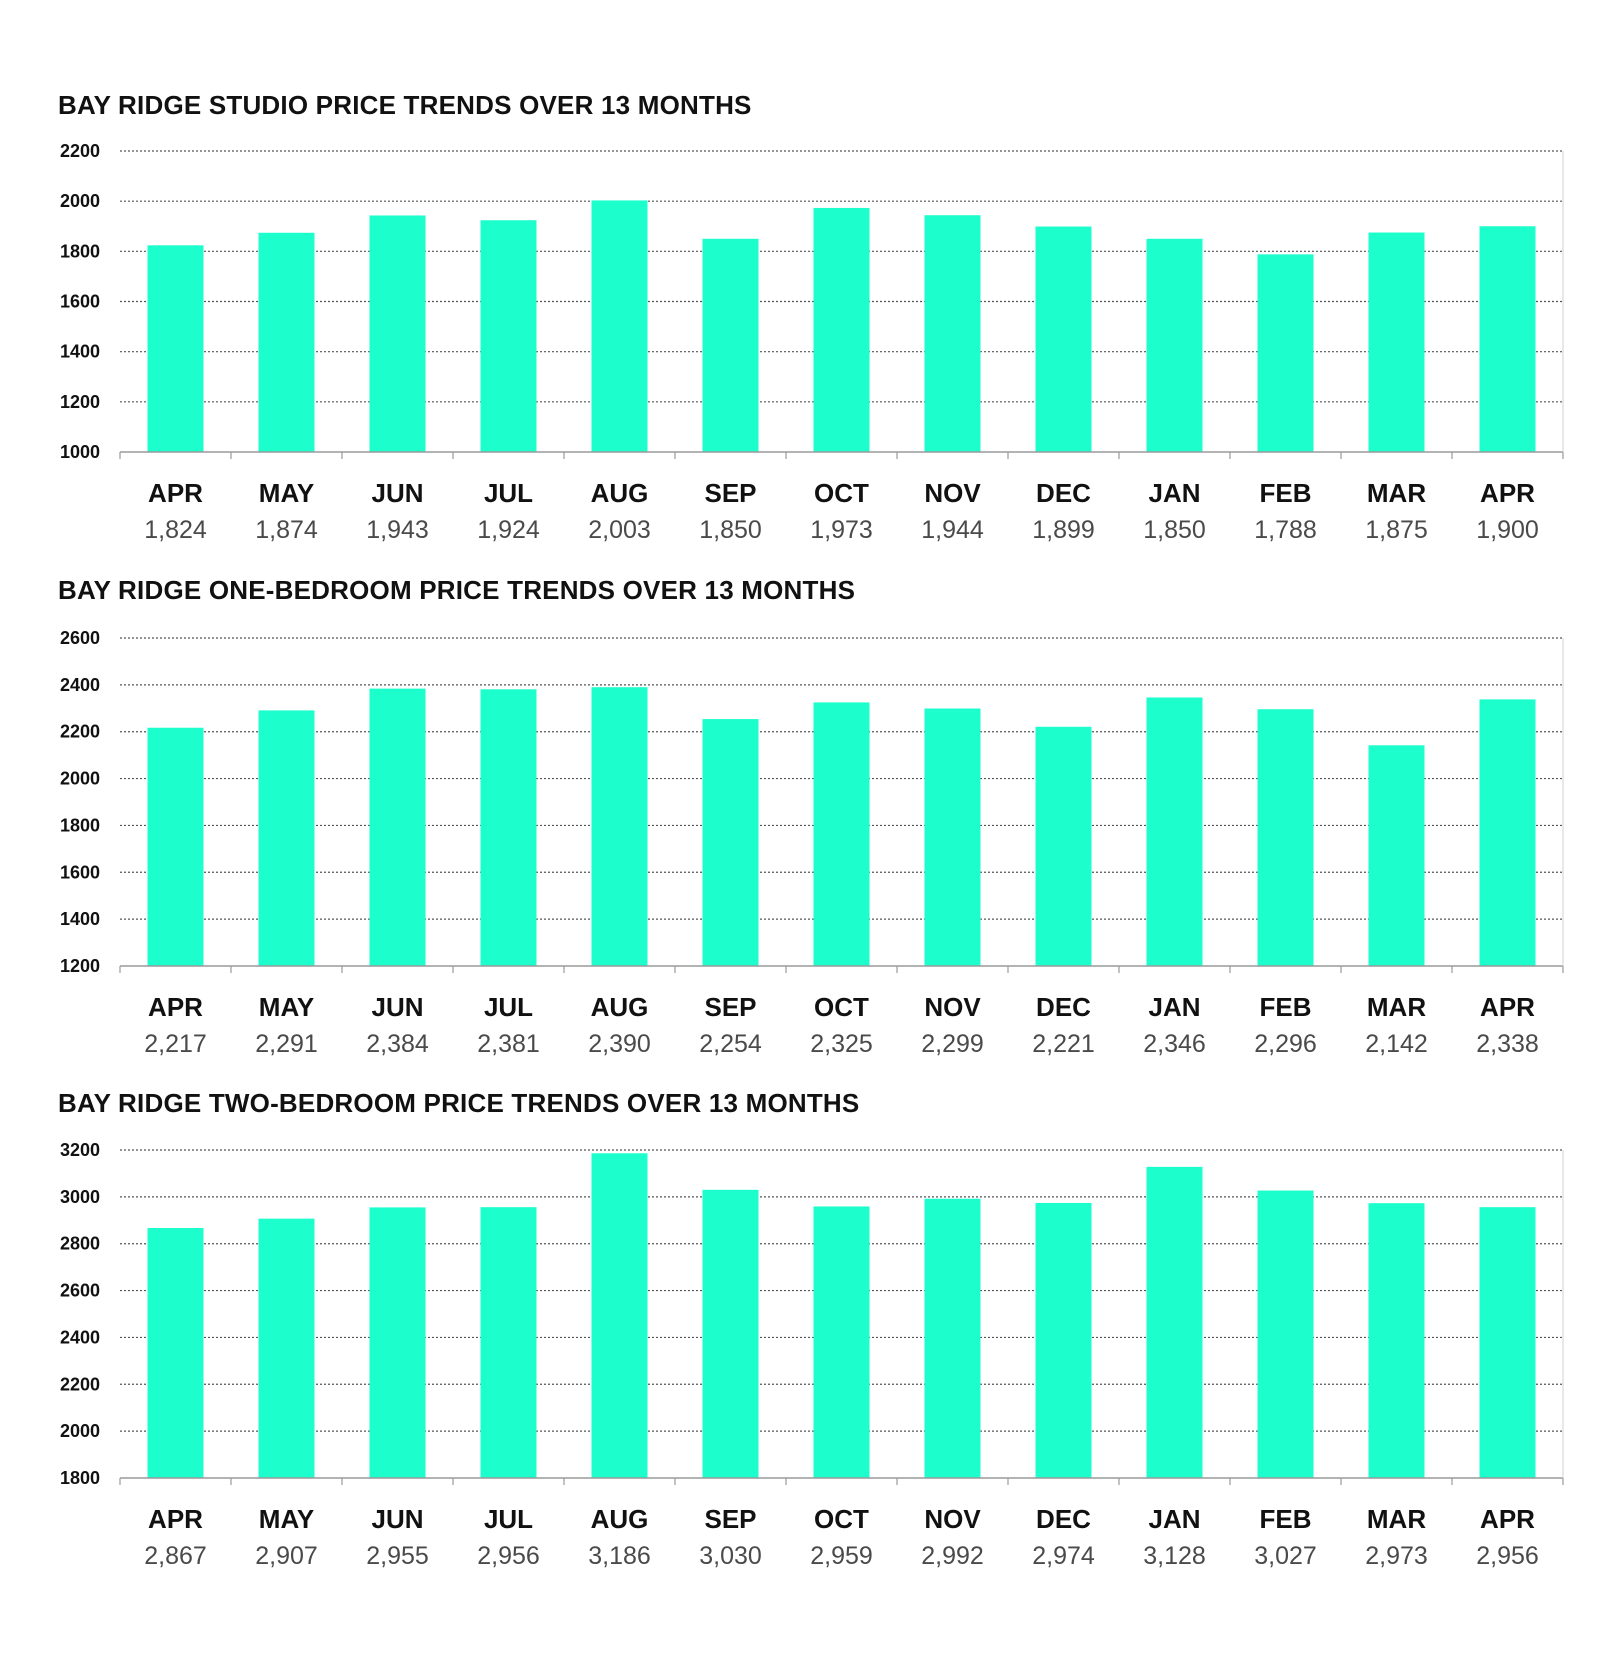 This screenshot has height=1675, width=1600. Describe the element at coordinates (619, 1556) in the screenshot. I see `data-value-label: 3,186` at that location.